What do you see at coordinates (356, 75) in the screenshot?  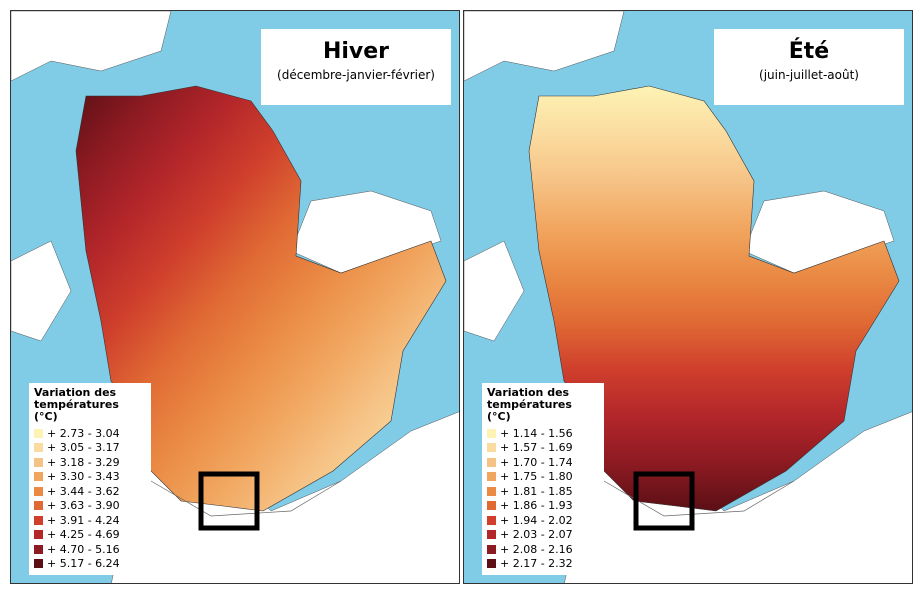 I see `subtitle: (décembre-janvier-février)` at bounding box center [356, 75].